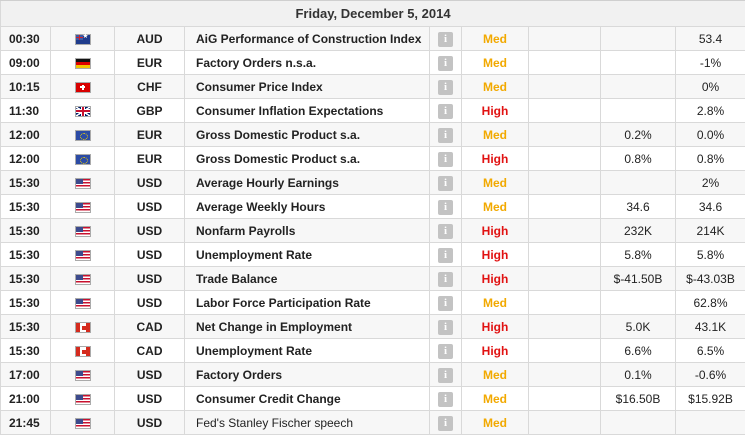  I want to click on event-name: Consumer Price Index, so click(307, 87).